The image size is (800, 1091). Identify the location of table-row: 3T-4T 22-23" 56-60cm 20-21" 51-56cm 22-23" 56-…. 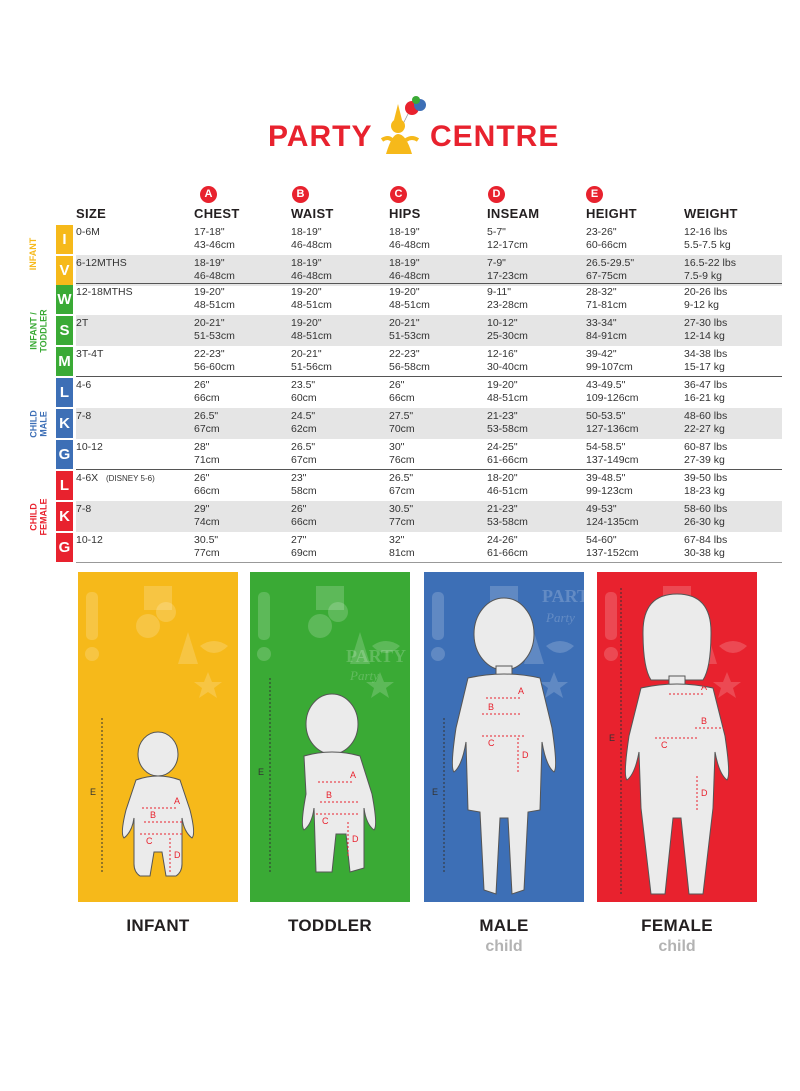
(429, 361).